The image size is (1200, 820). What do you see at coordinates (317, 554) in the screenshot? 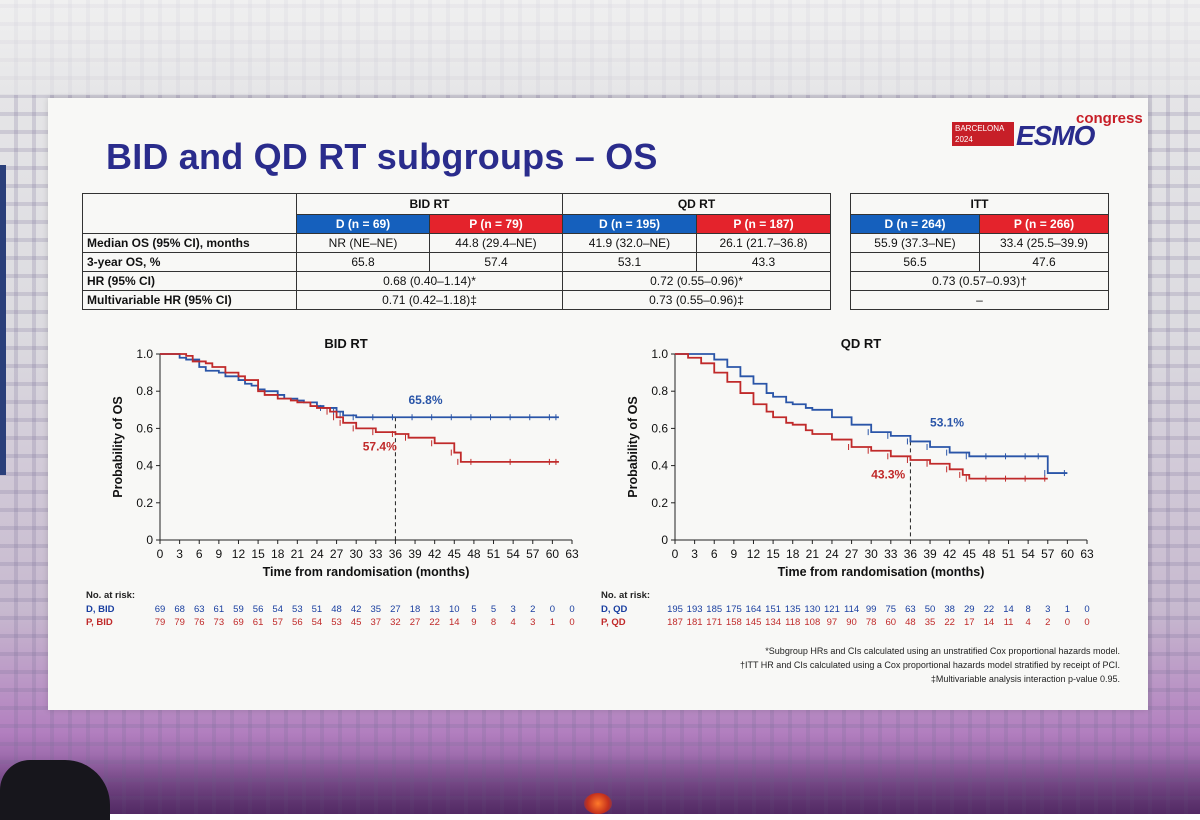
I see `x-tick-label: 24` at bounding box center [317, 554].